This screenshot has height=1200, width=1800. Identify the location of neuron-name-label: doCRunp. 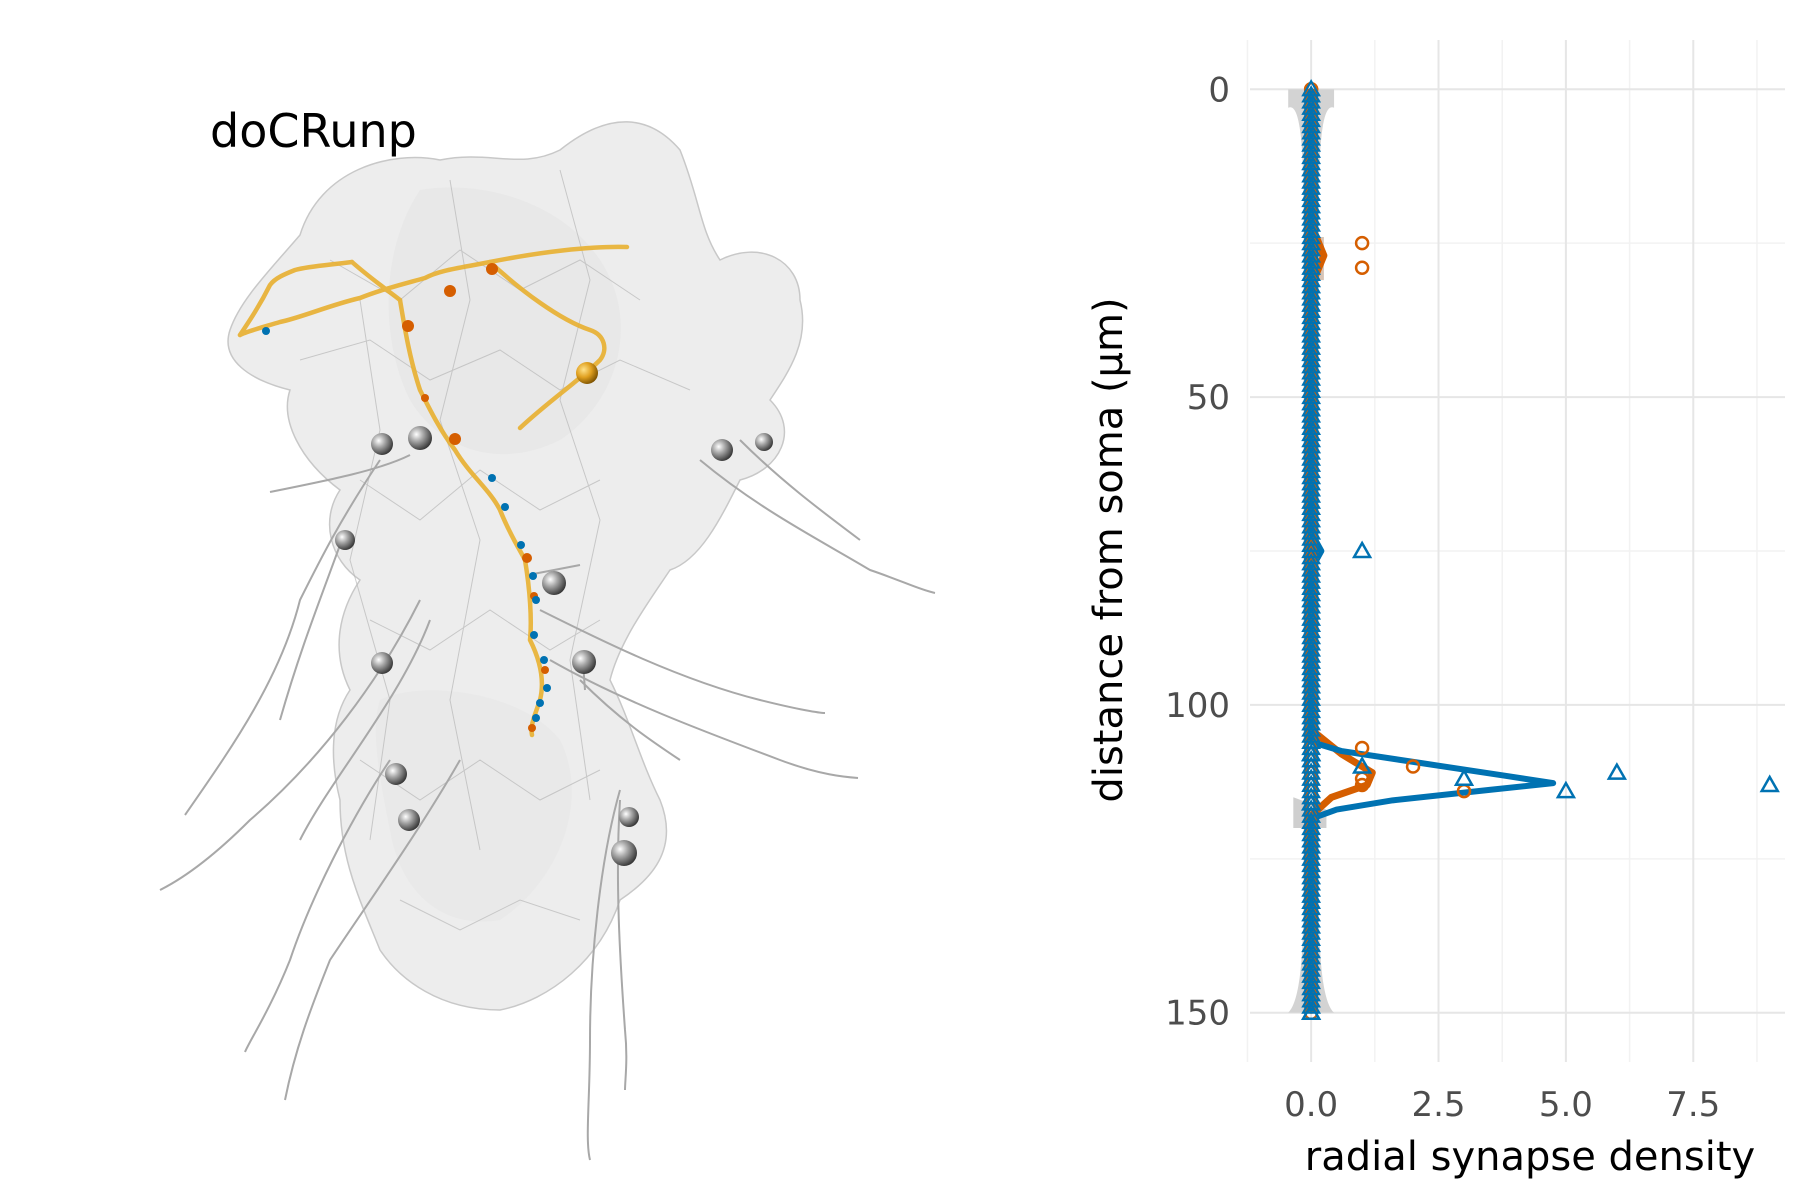
(313, 131).